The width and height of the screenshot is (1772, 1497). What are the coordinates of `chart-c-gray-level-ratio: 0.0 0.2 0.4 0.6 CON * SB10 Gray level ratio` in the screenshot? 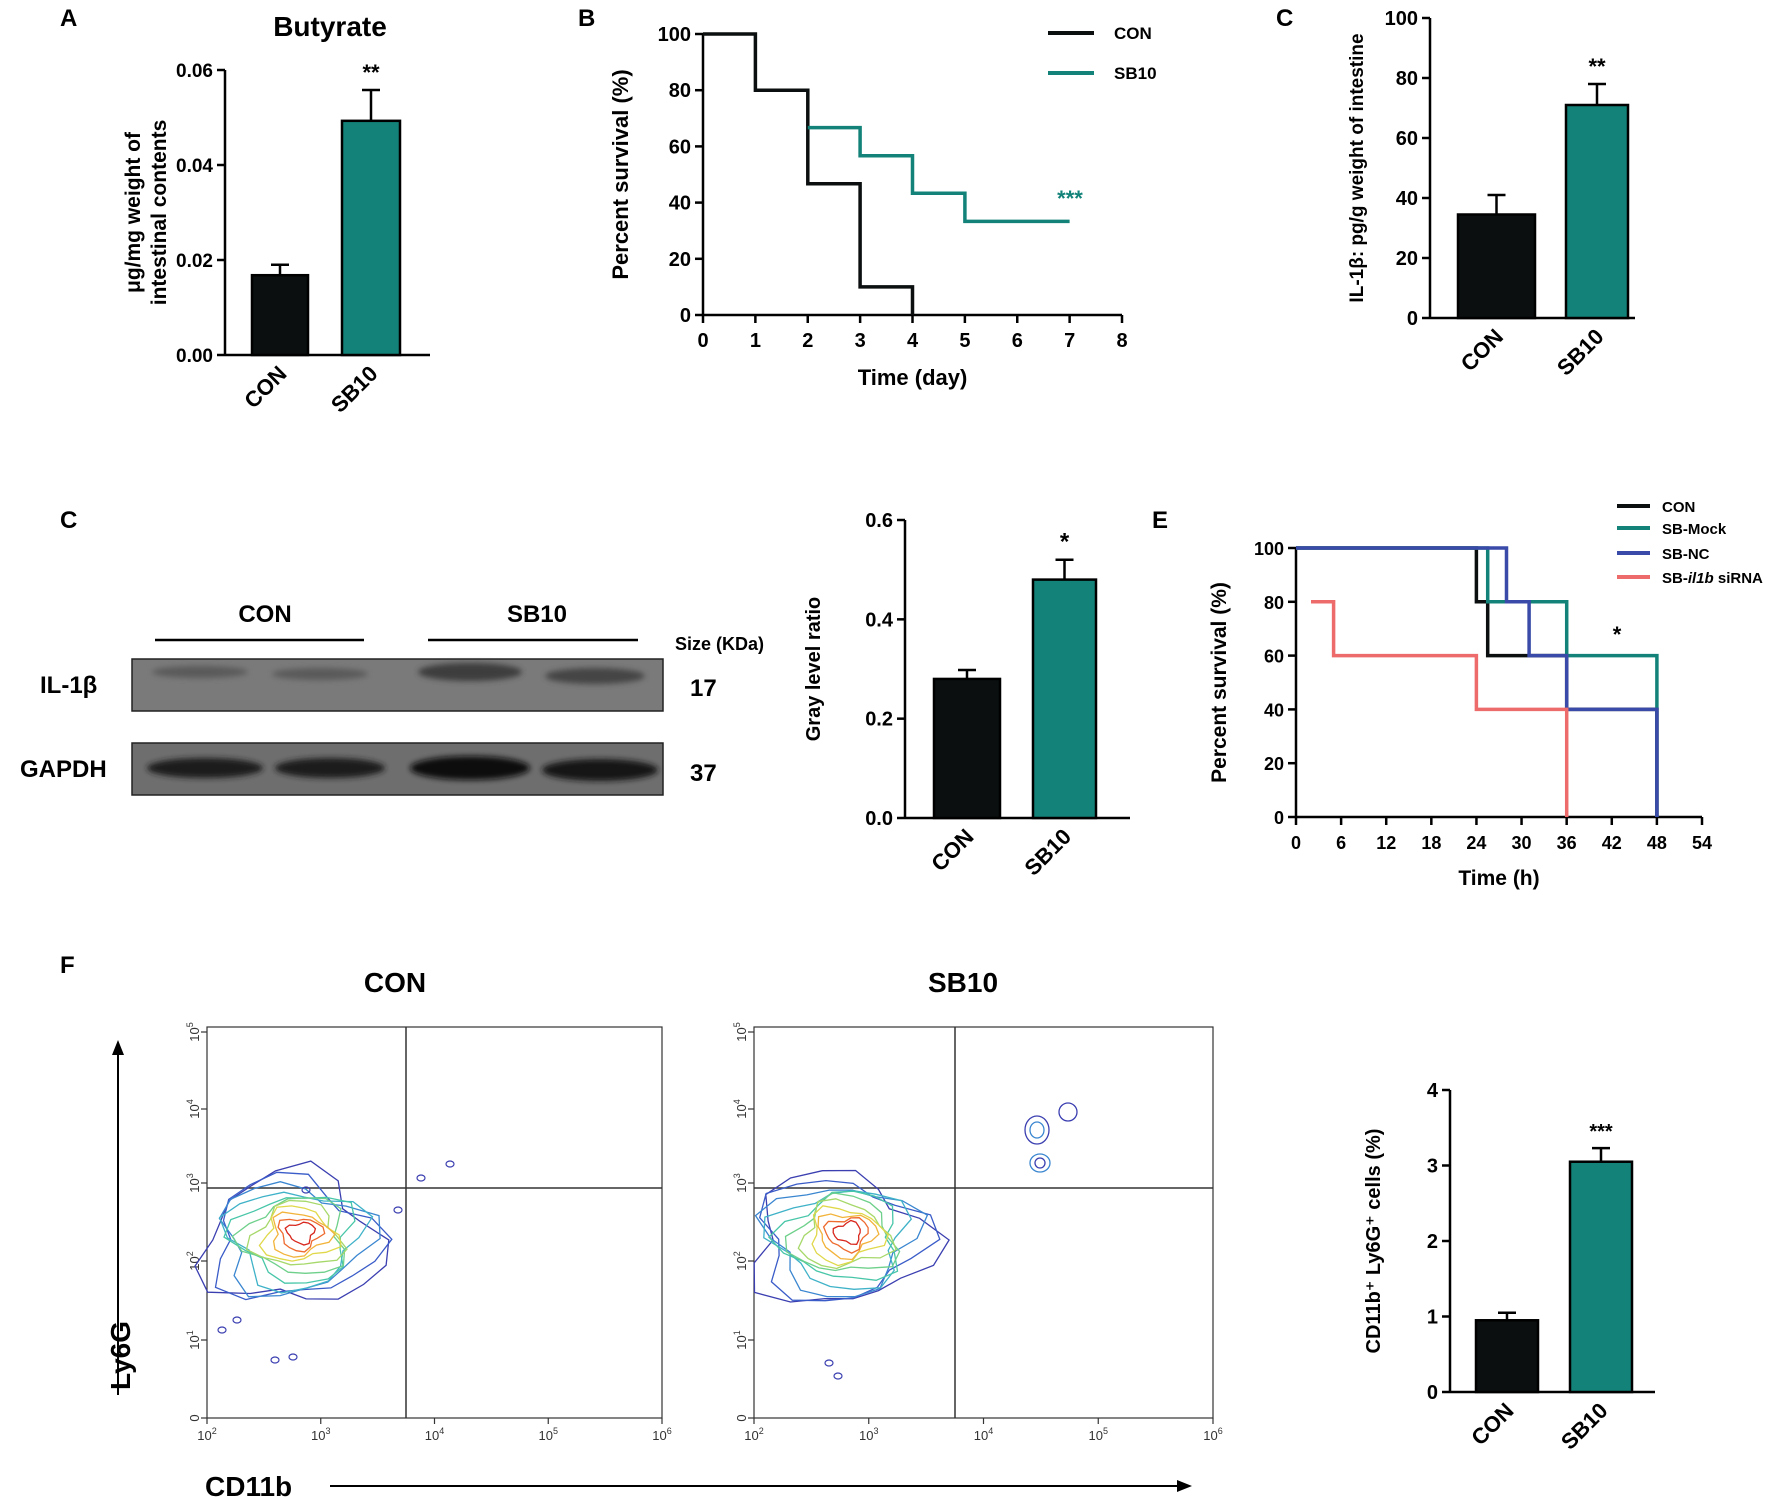 It's located at (966, 695).